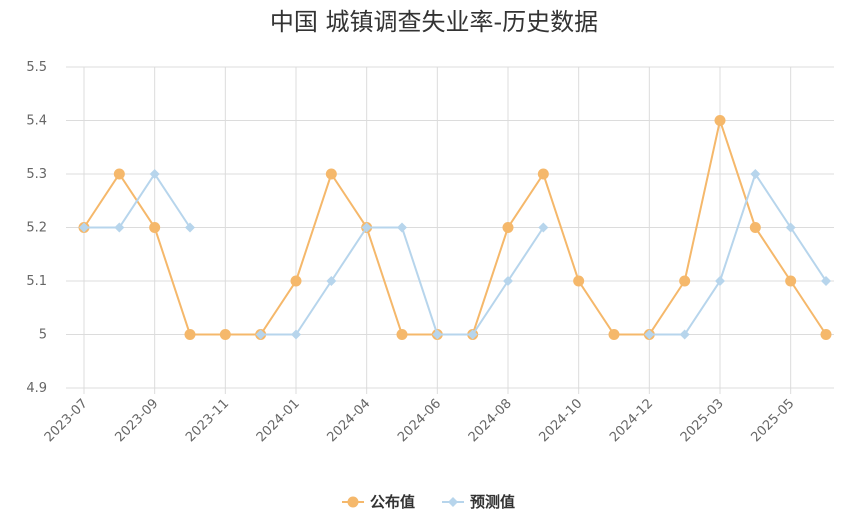 This screenshot has width=868, height=520. I want to click on legend-item-forecast: 预测值, so click(478, 502).